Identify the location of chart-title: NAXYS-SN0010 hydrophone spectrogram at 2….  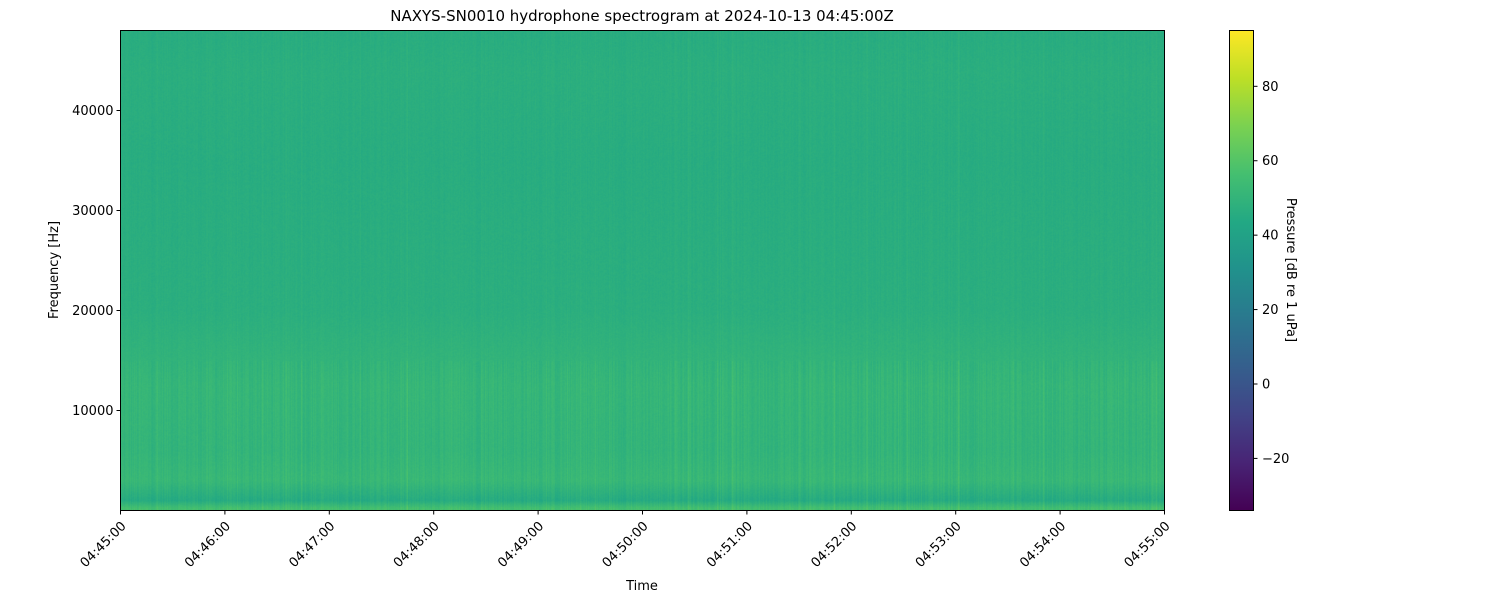
(642, 16).